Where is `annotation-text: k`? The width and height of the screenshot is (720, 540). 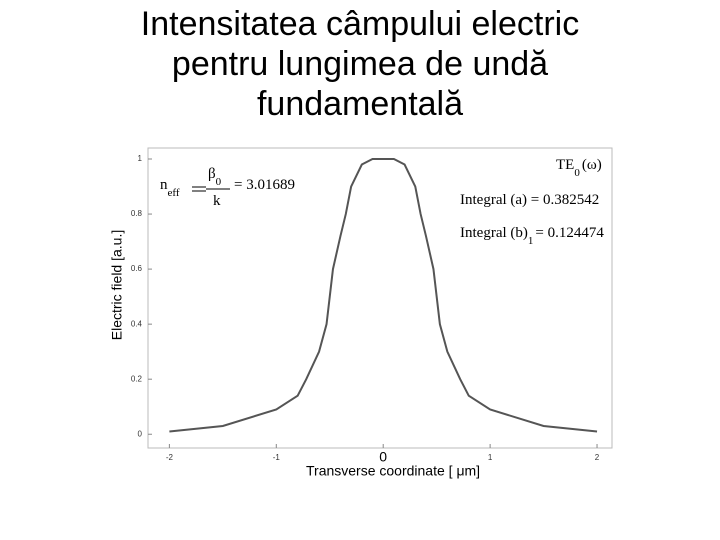 annotation-text: k is located at coordinates (217, 201).